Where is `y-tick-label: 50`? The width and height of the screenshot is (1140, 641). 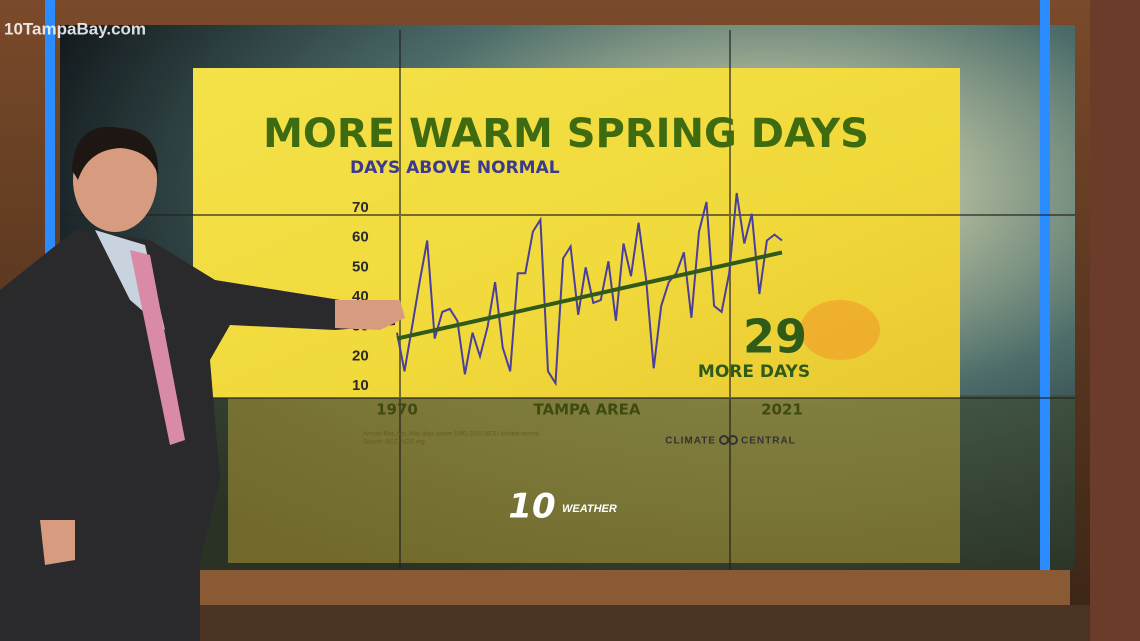 y-tick-label: 50 is located at coordinates (360, 266).